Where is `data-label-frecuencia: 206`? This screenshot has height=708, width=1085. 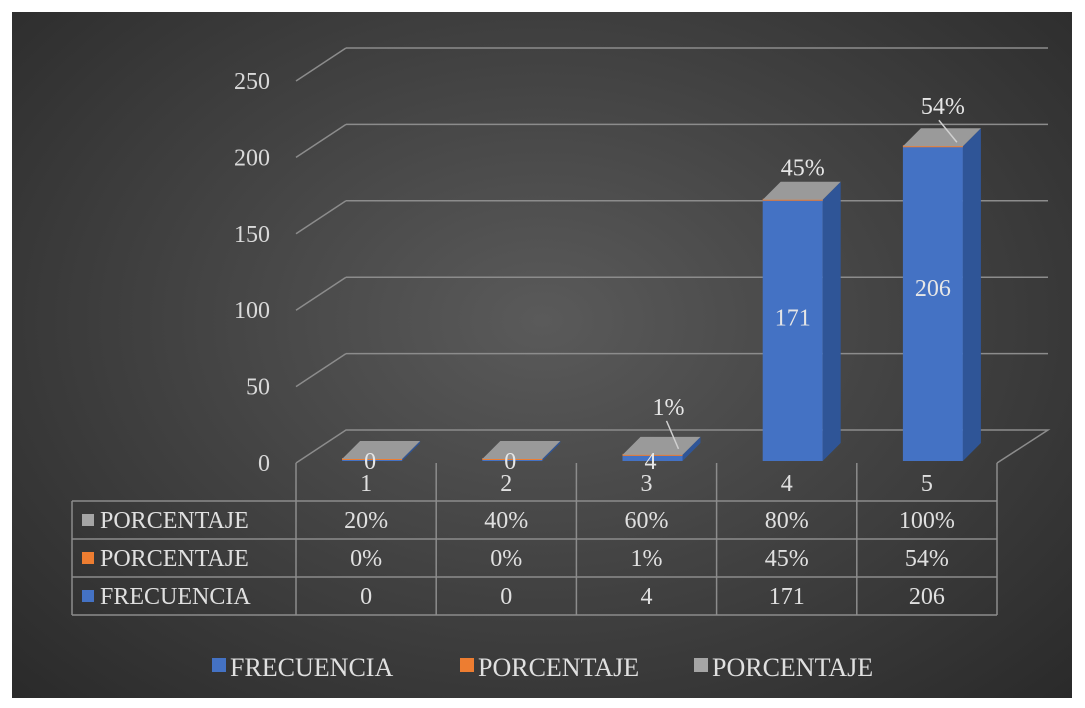 data-label-frecuencia: 206 is located at coordinates (933, 289).